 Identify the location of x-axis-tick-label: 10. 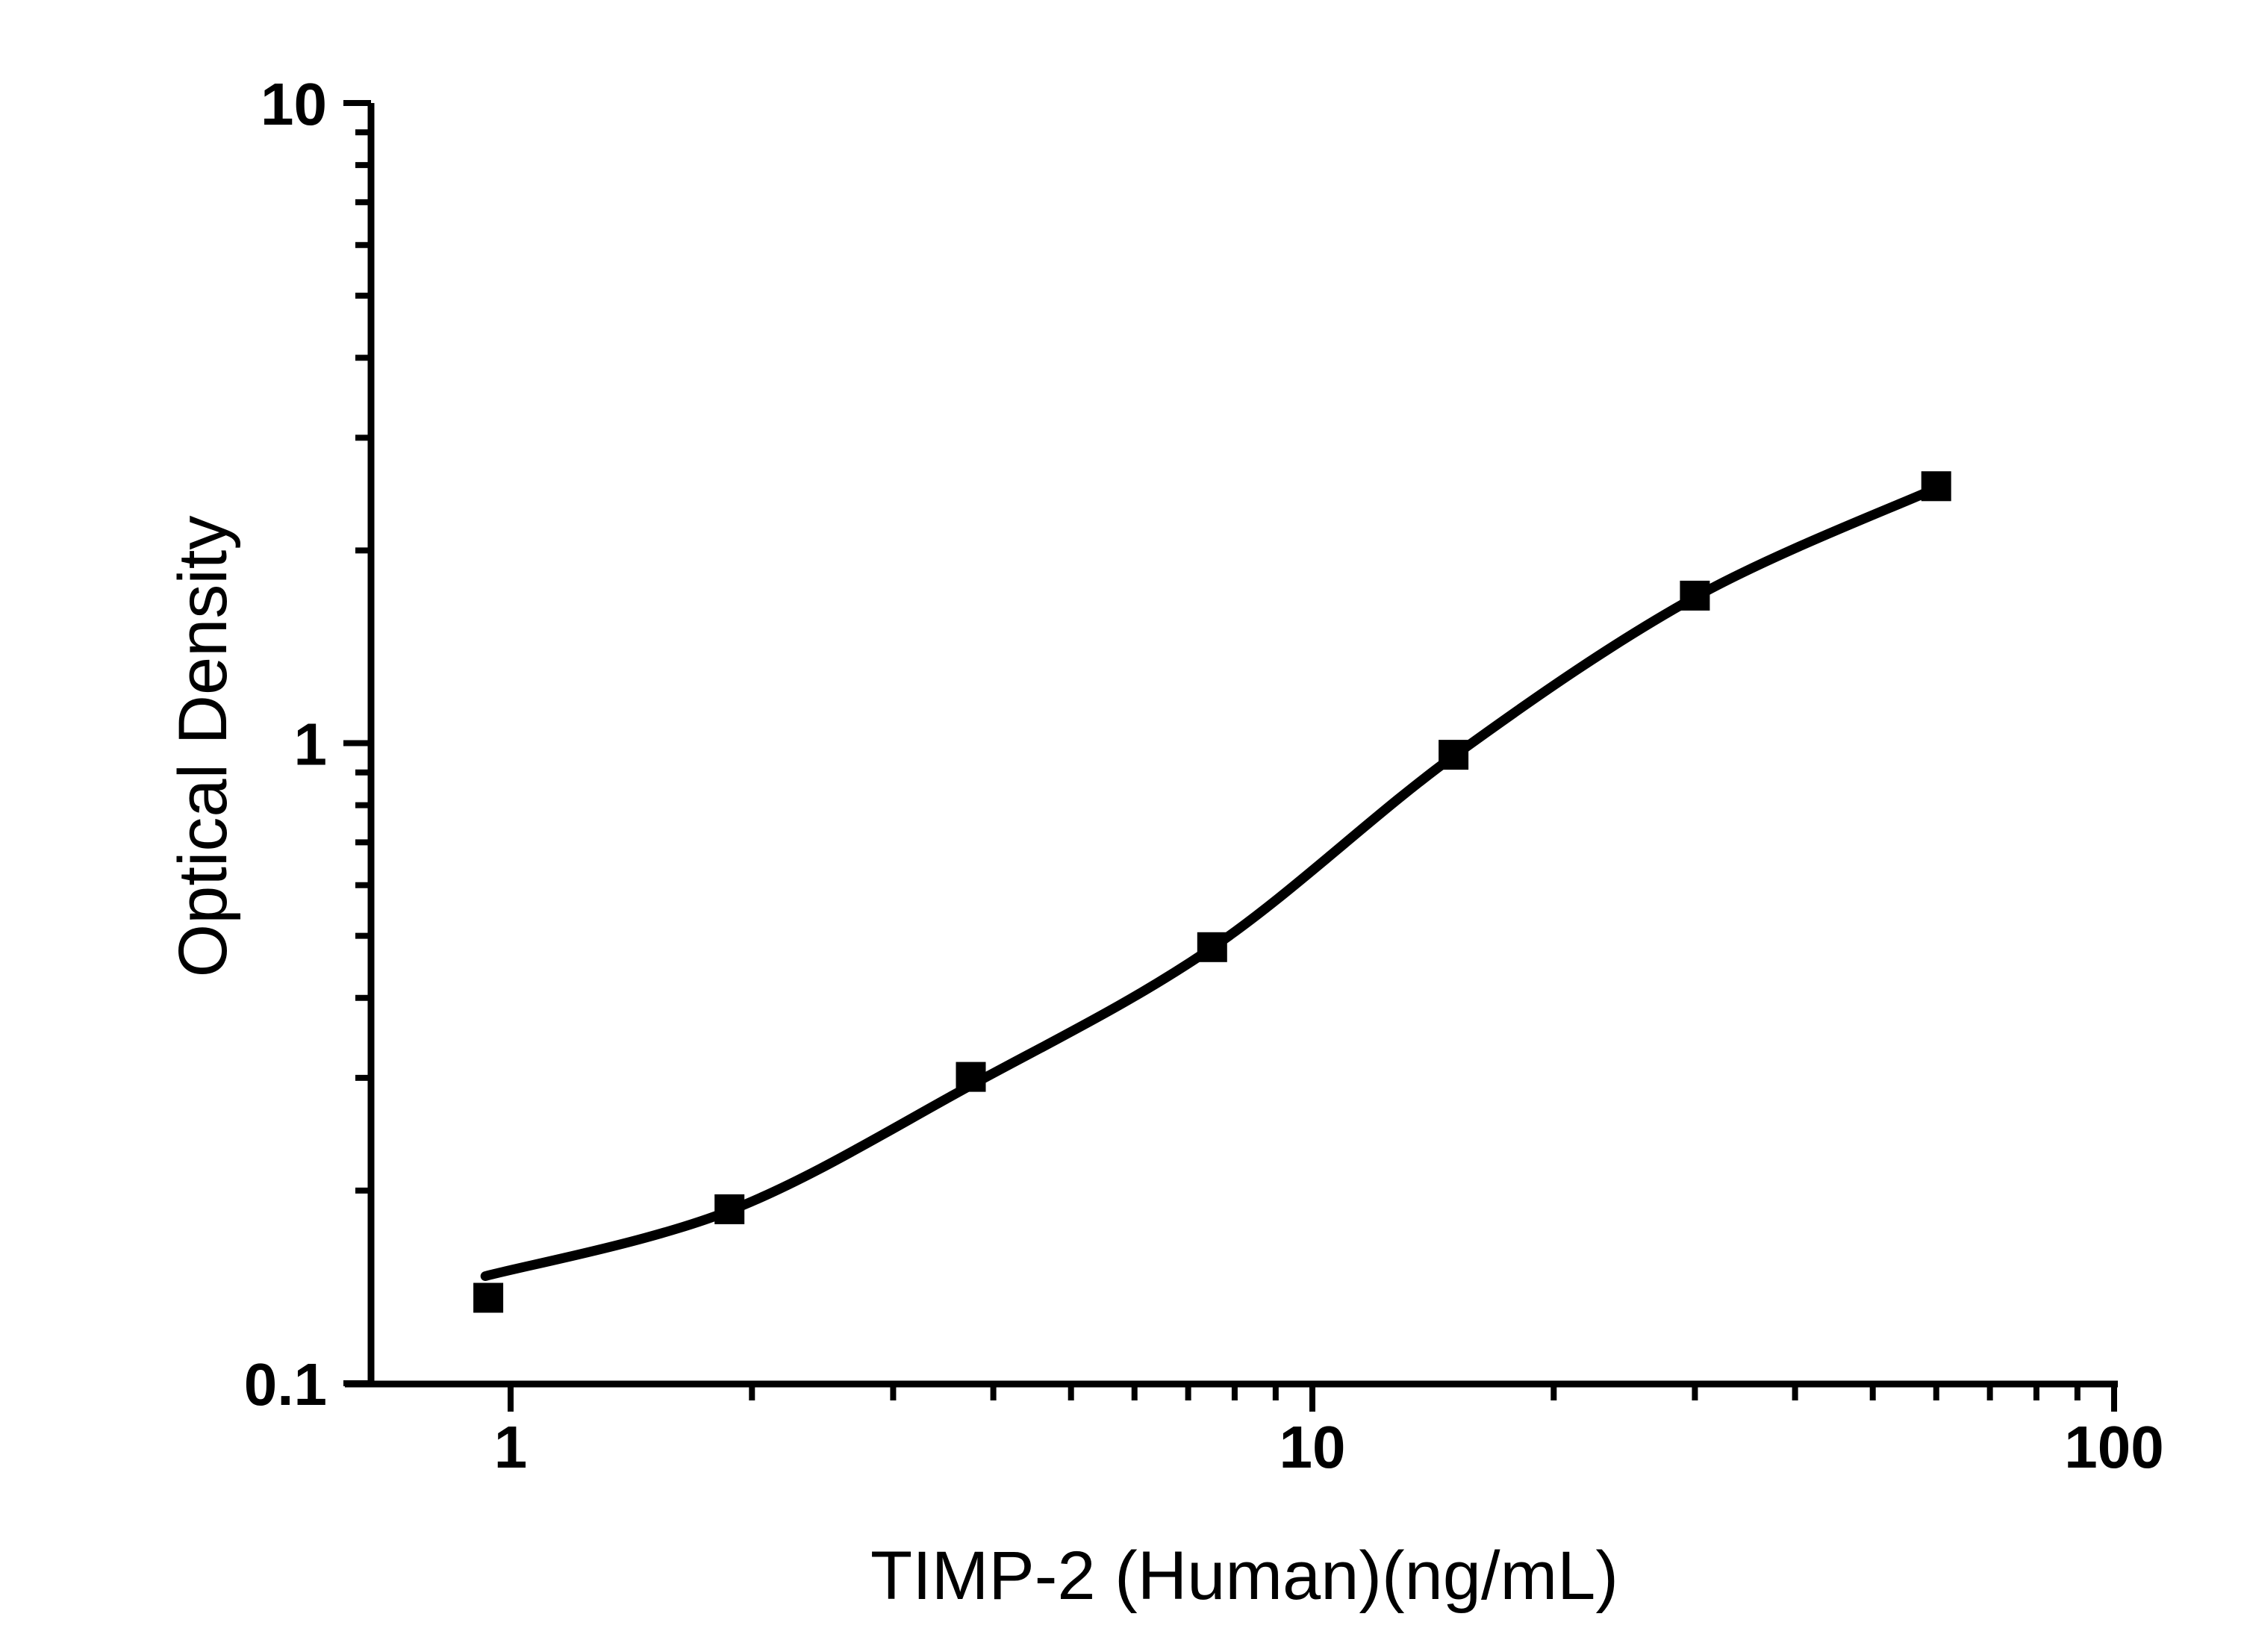
(1313, 1447).